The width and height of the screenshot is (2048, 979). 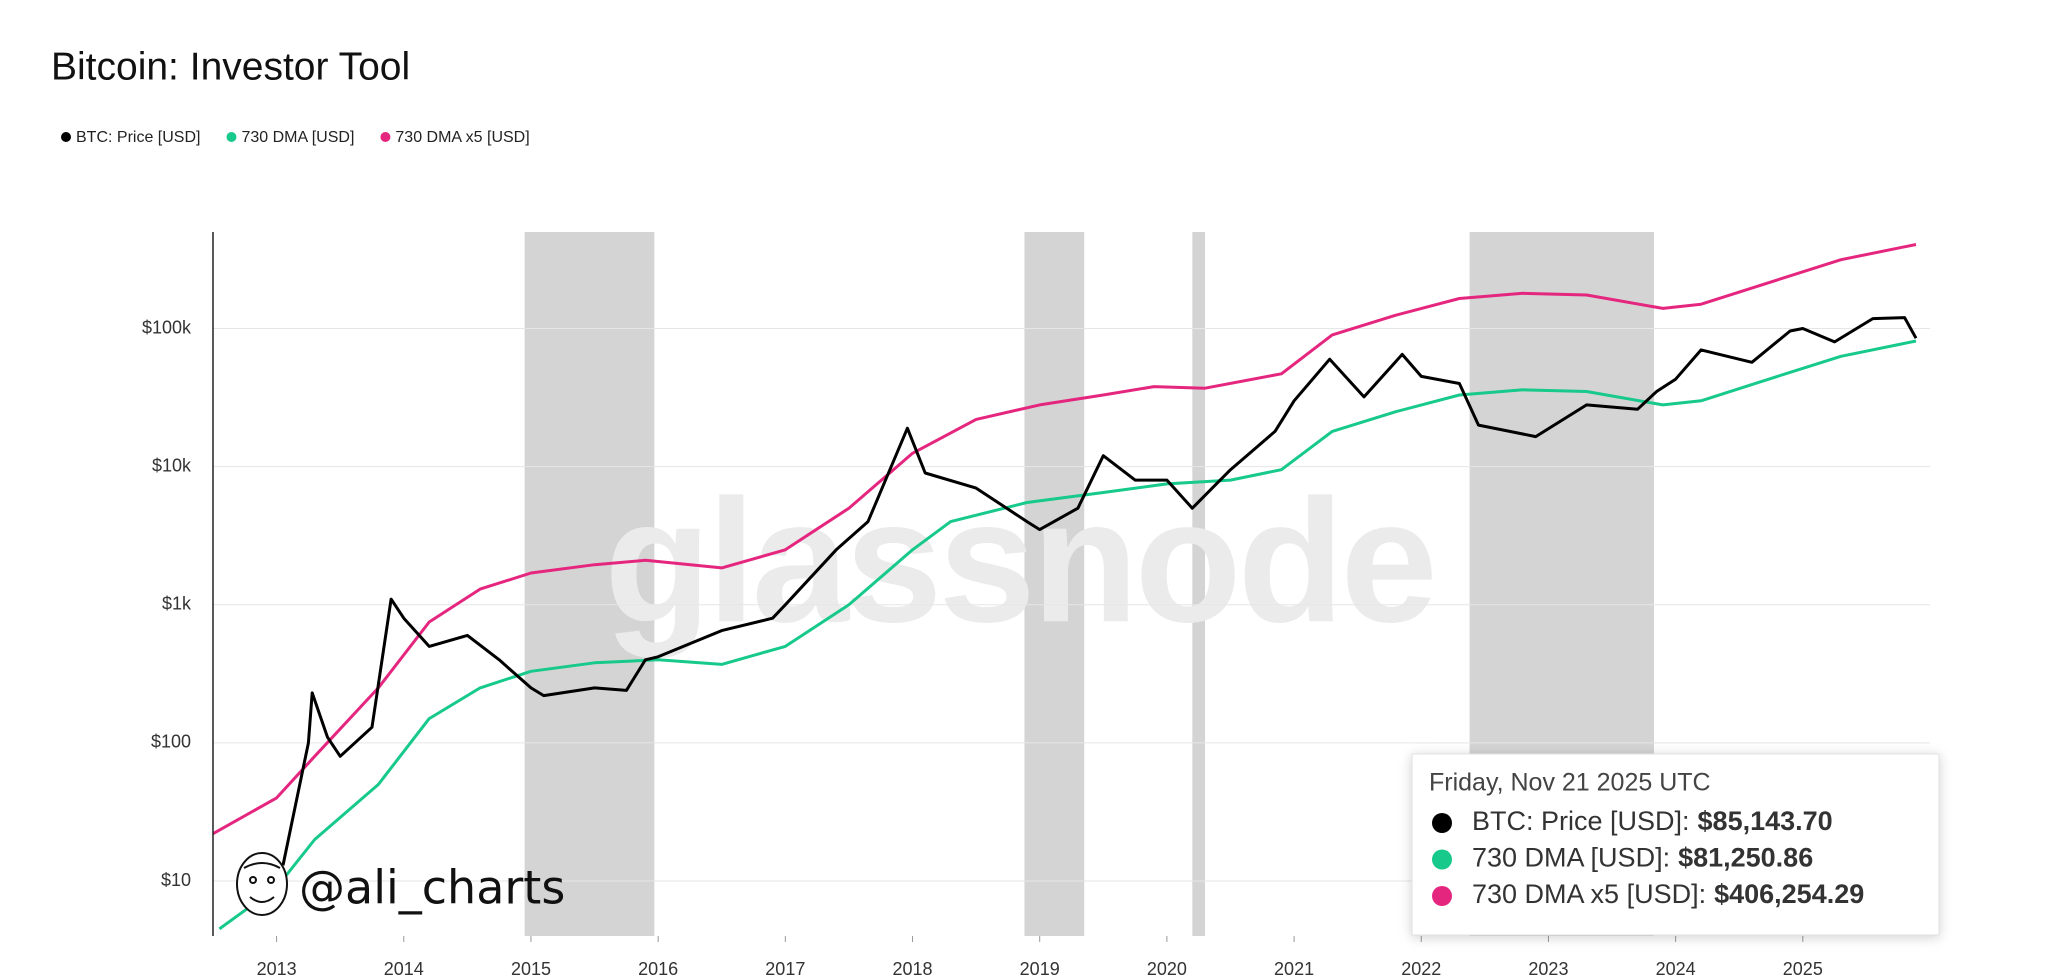 What do you see at coordinates (1167, 969) in the screenshot?
I see `x-tick-label: 2020` at bounding box center [1167, 969].